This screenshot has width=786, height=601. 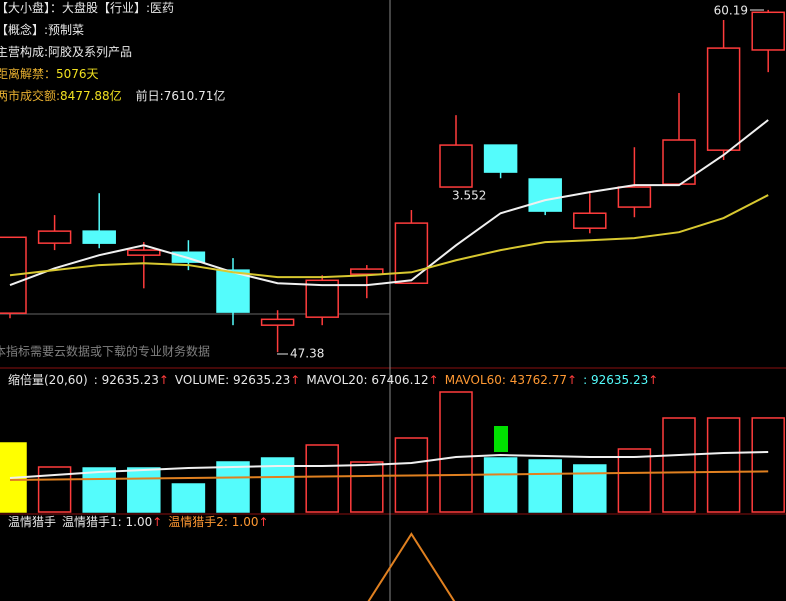 What do you see at coordinates (307, 354) in the screenshot?
I see `low-label: 47.38` at bounding box center [307, 354].